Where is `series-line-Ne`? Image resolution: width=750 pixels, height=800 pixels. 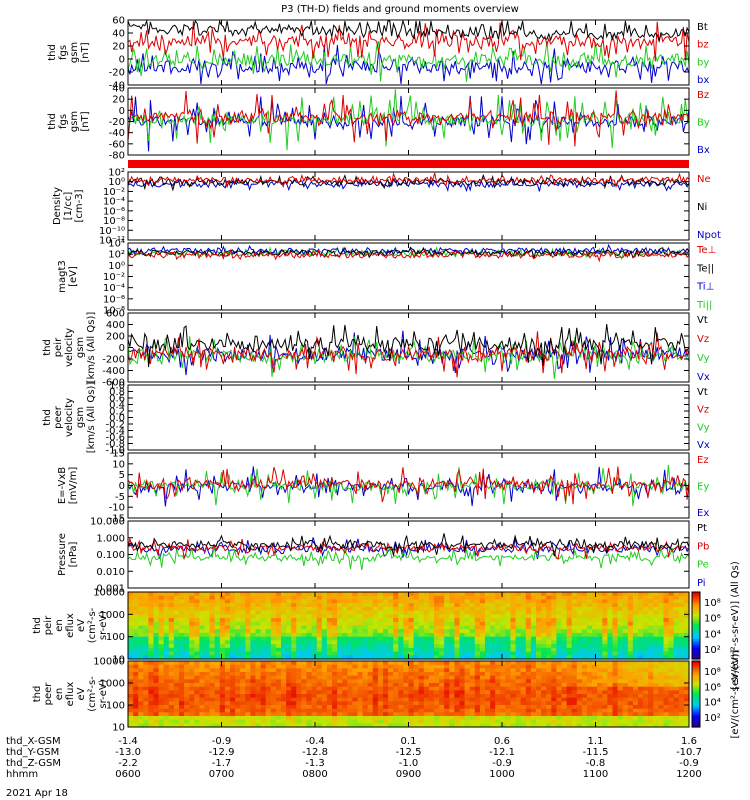
series-line-Ne is located at coordinates (408, 180).